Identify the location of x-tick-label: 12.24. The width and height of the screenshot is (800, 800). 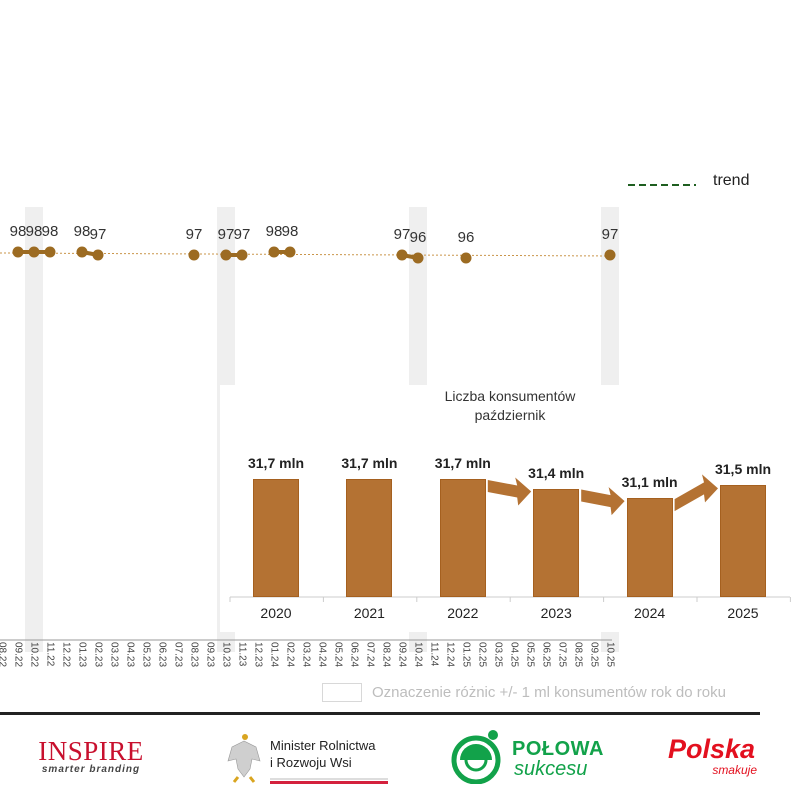
(450, 655).